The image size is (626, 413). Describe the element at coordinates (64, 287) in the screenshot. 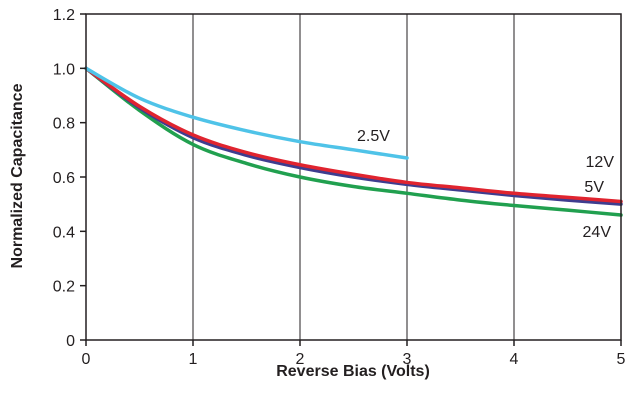

I see `y-tick-label: 0.2` at that location.